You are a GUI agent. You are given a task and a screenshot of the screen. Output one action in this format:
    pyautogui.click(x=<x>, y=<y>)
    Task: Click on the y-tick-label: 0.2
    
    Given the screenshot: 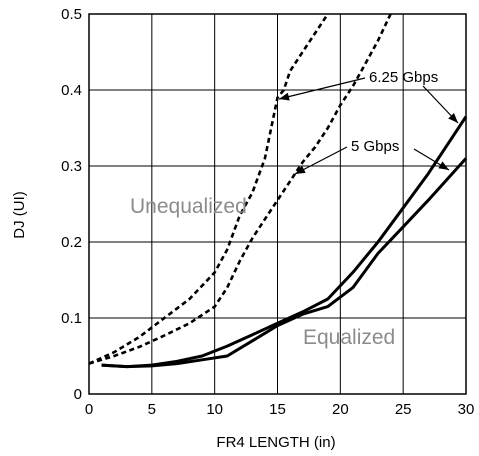 What is the action you would take?
    pyautogui.click(x=71, y=242)
    